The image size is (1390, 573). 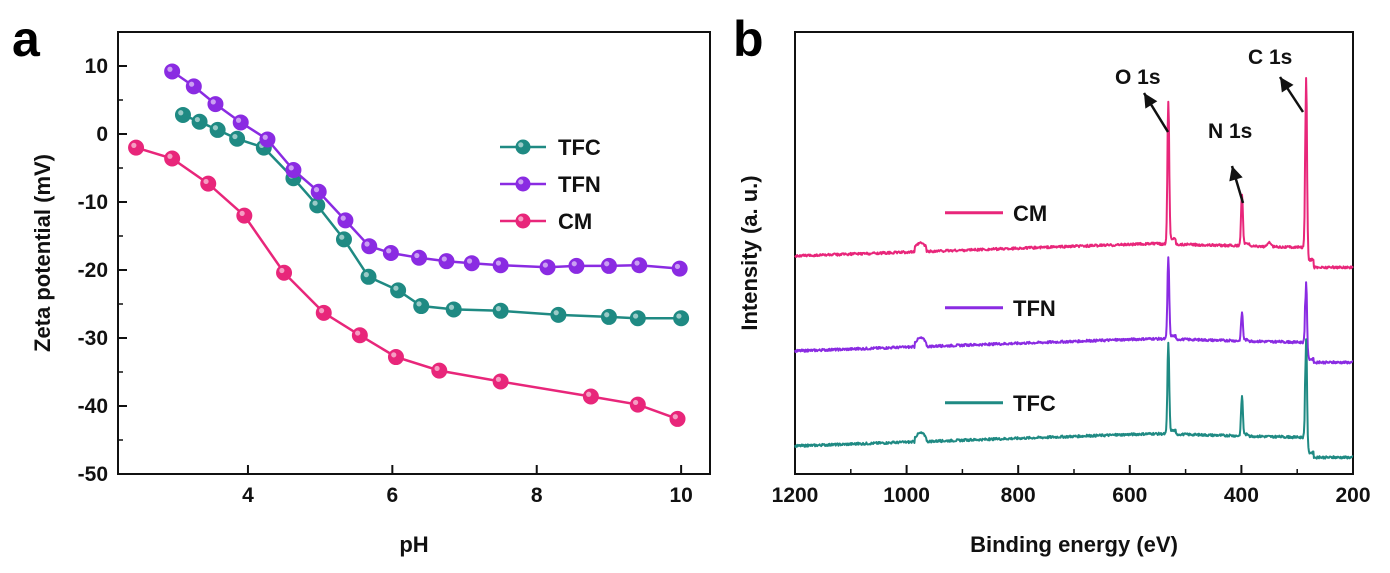 What do you see at coordinates (1270, 57) in the screenshot?
I see `peak-label: C 1s` at bounding box center [1270, 57].